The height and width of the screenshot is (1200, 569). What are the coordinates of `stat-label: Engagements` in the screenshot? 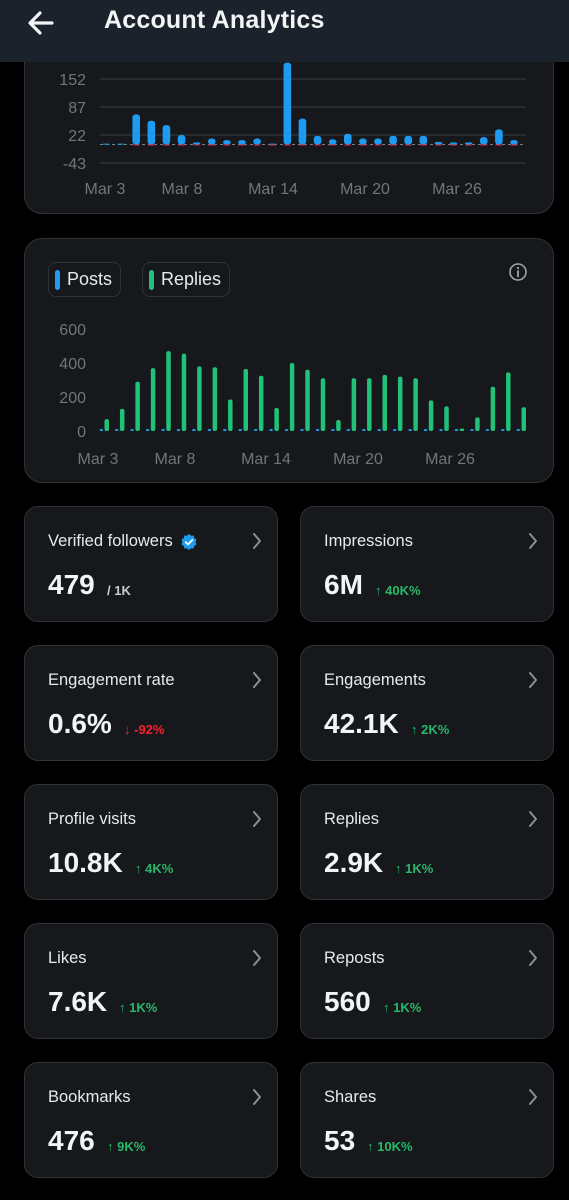 It's located at (375, 680).